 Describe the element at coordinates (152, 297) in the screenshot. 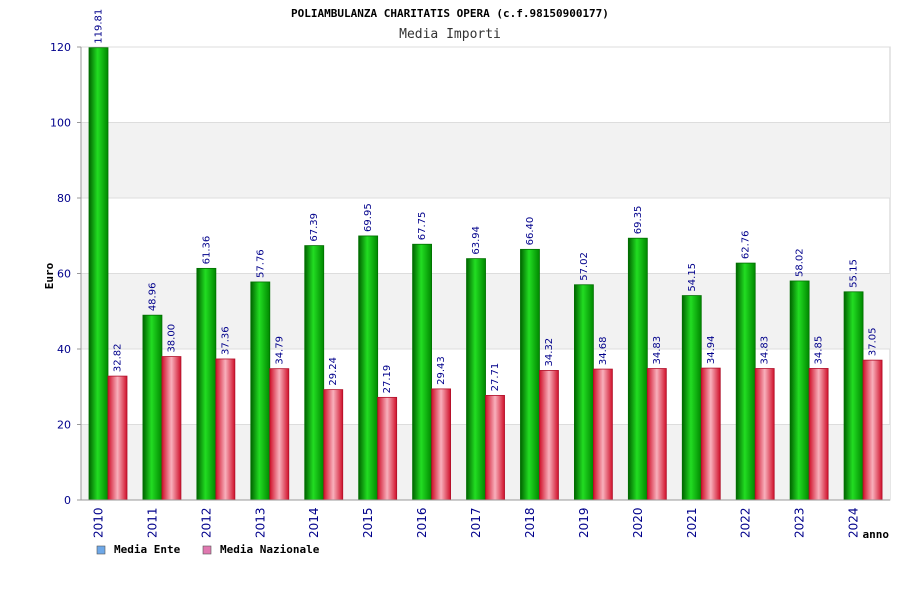

I see `data-label: 48.96` at that location.